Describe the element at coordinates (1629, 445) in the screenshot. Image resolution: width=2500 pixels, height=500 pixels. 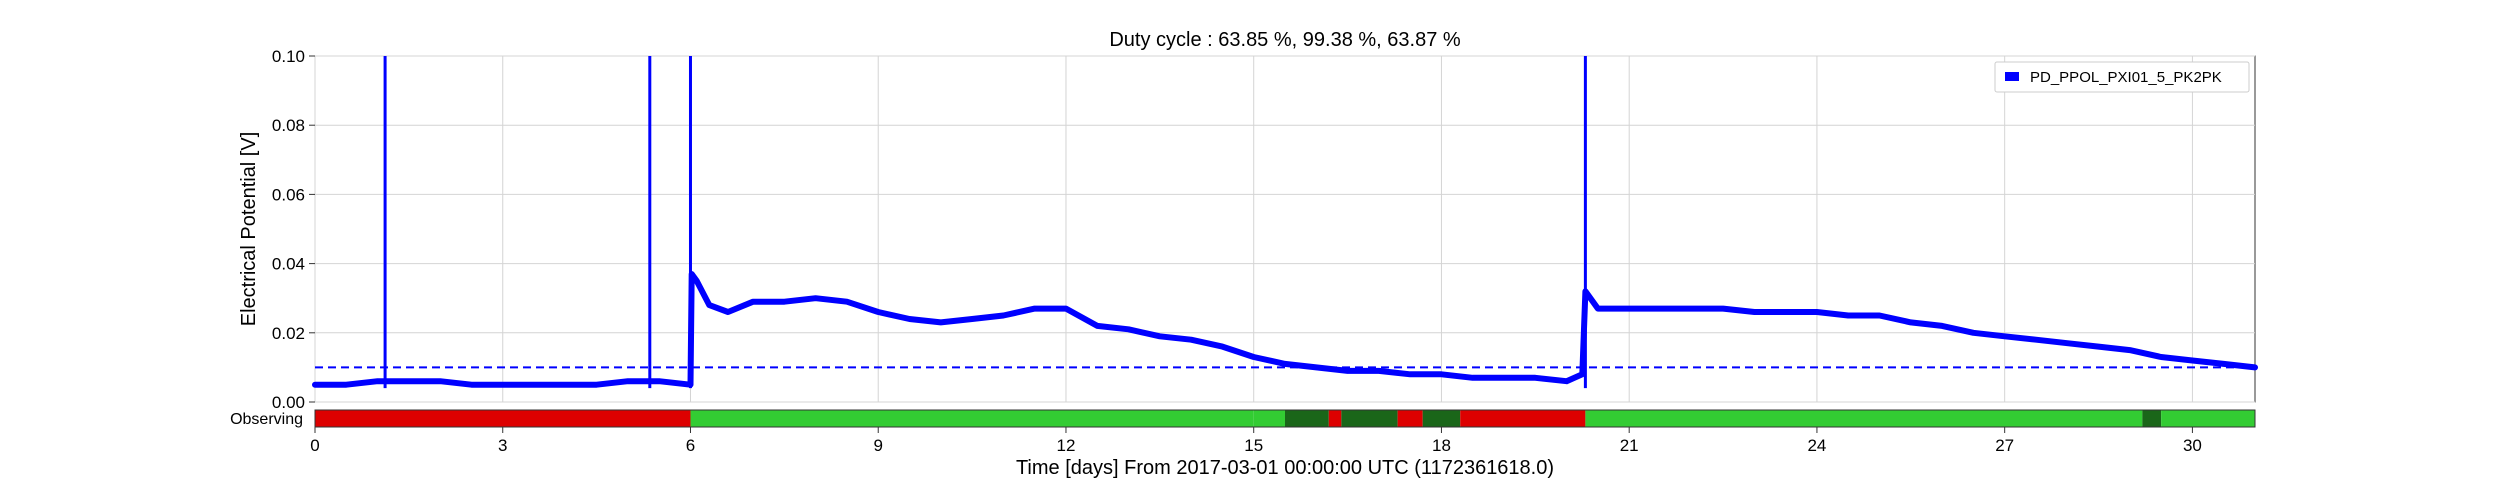
I see `x-tick-label: 21` at that location.